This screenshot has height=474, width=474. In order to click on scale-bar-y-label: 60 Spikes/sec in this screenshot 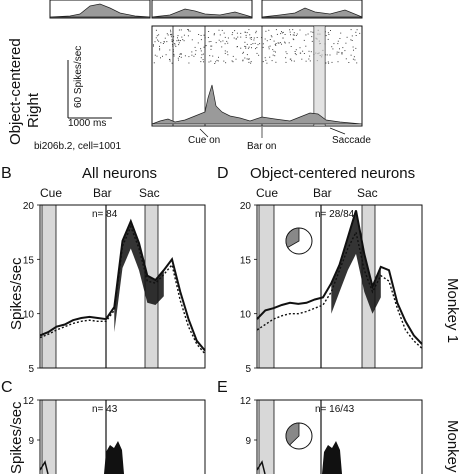, I will do `click(78, 77)`.